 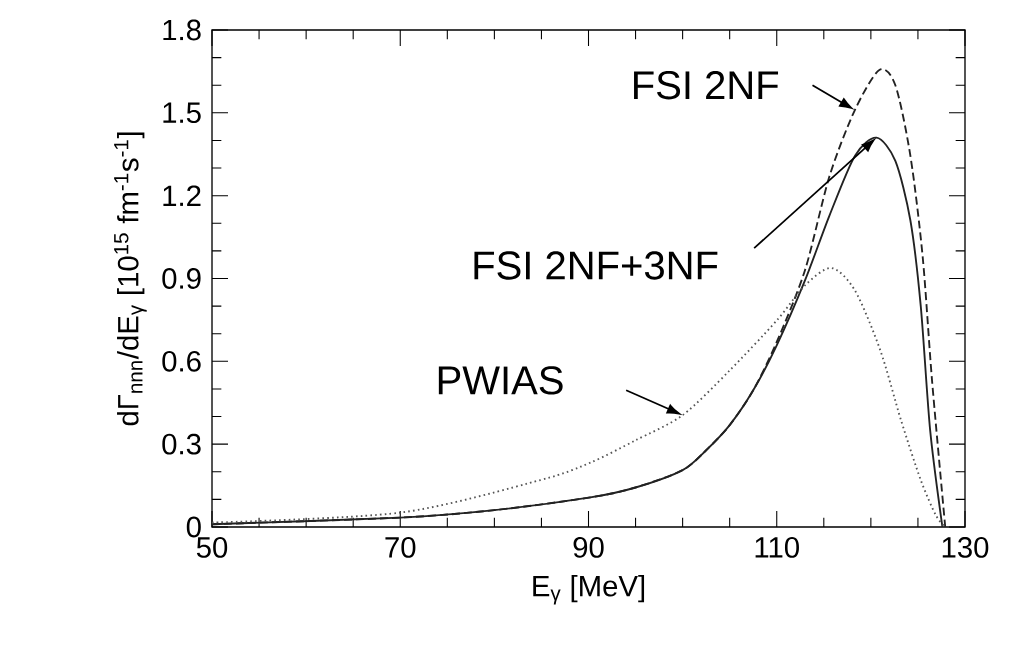 What do you see at coordinates (181, 361) in the screenshot?
I see `y-tick-label: 0.6` at bounding box center [181, 361].